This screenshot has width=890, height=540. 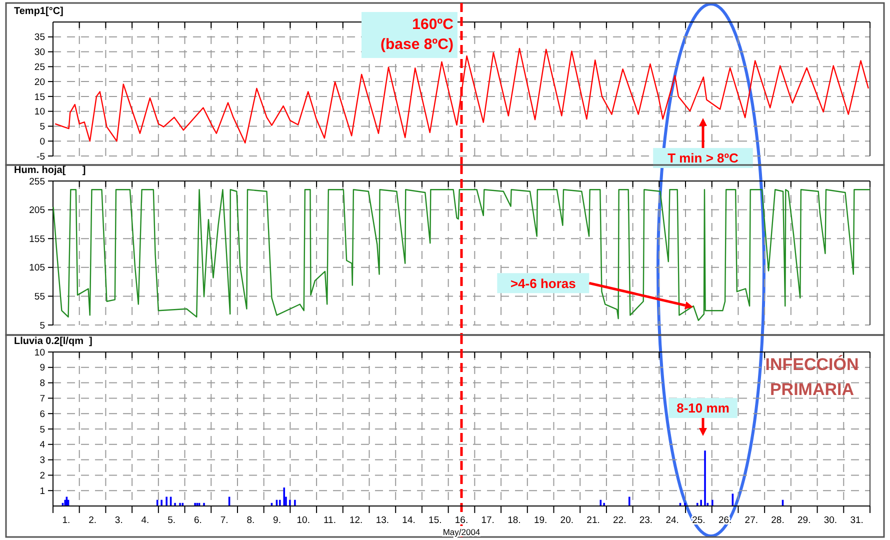 What do you see at coordinates (39, 67) in the screenshot?
I see `y-tick-label: 25` at bounding box center [39, 67].